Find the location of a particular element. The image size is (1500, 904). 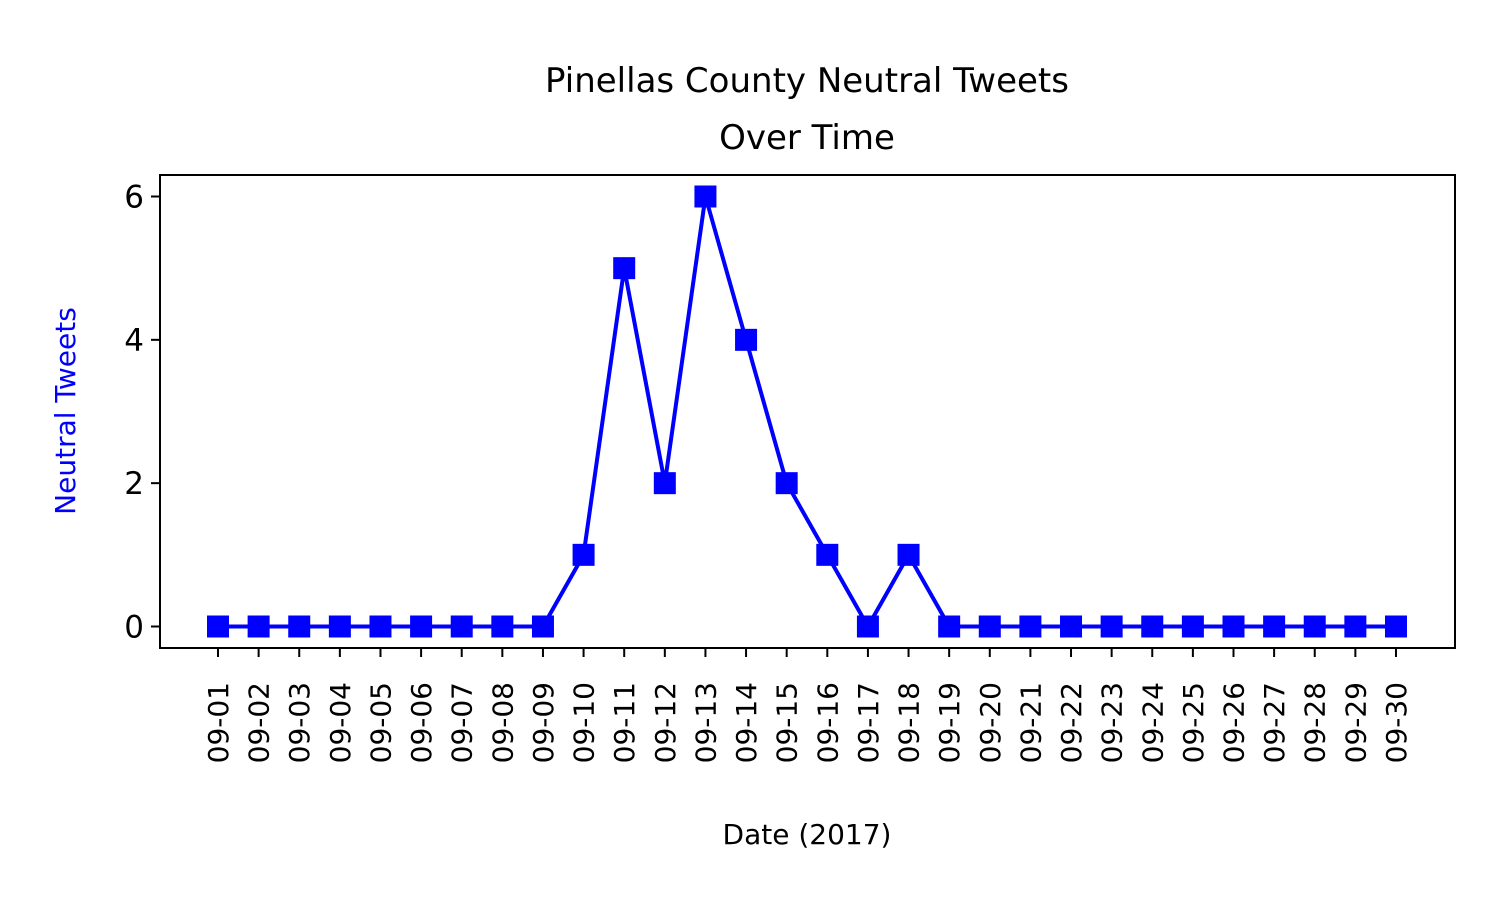

x-tick-label: 09-19 is located at coordinates (949, 722).